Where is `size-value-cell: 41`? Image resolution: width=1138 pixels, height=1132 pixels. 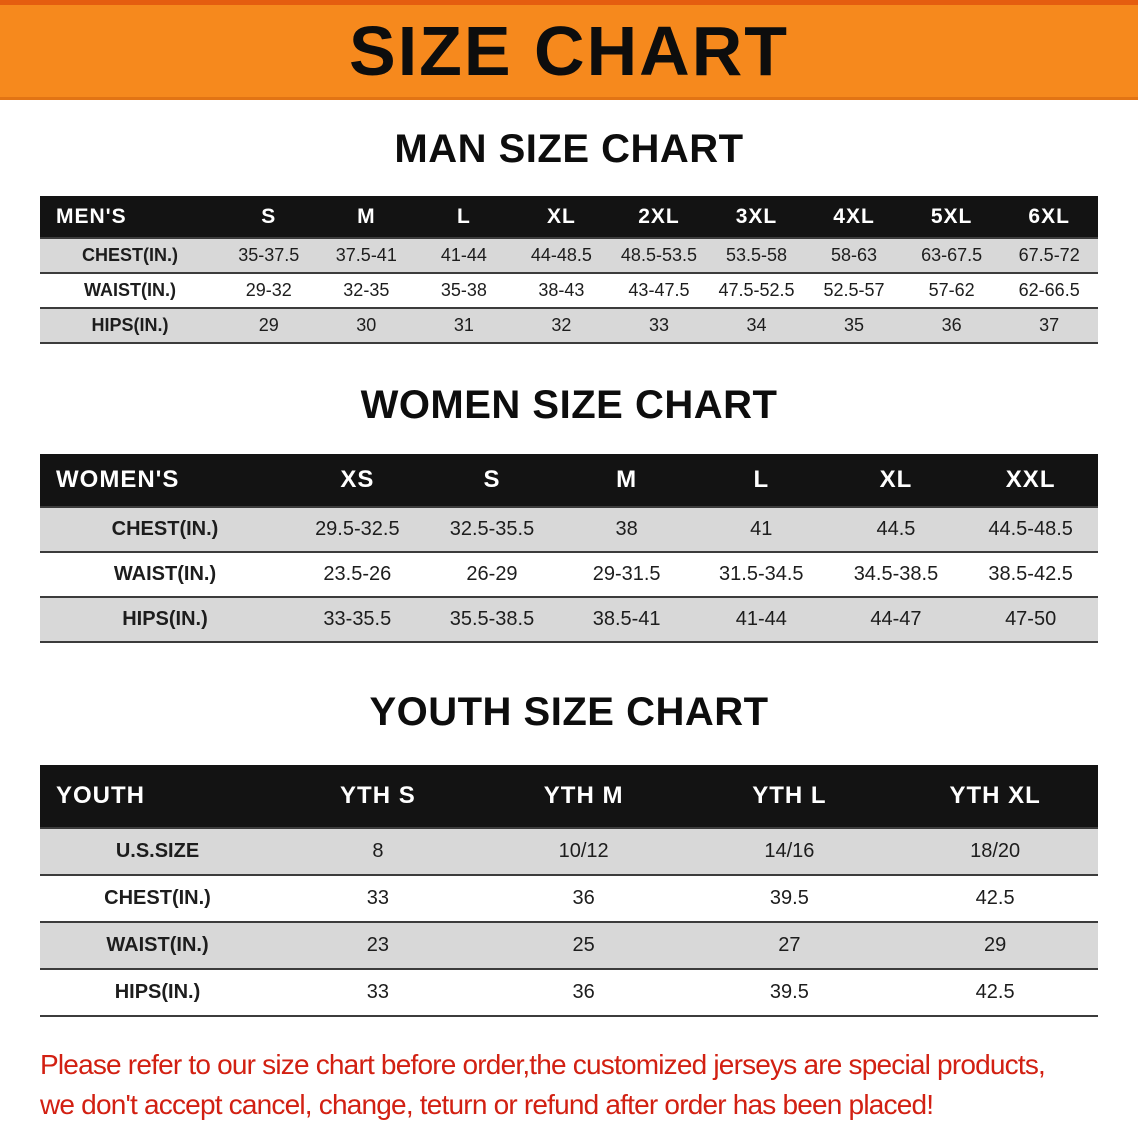 size-value-cell: 41 is located at coordinates (761, 529).